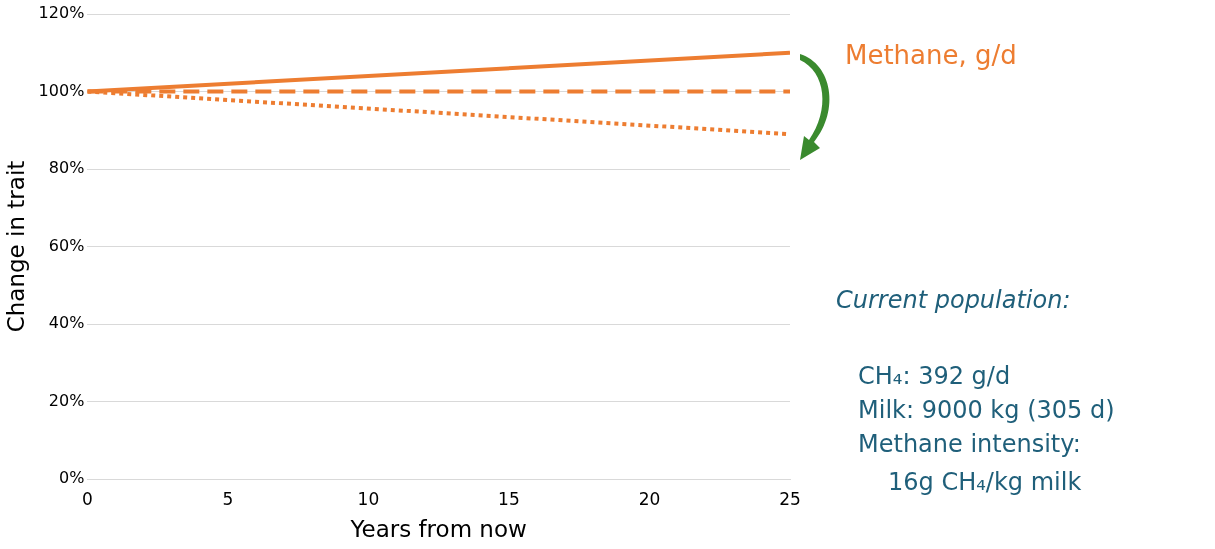  I want to click on x-tick-label: 15, so click(509, 498).